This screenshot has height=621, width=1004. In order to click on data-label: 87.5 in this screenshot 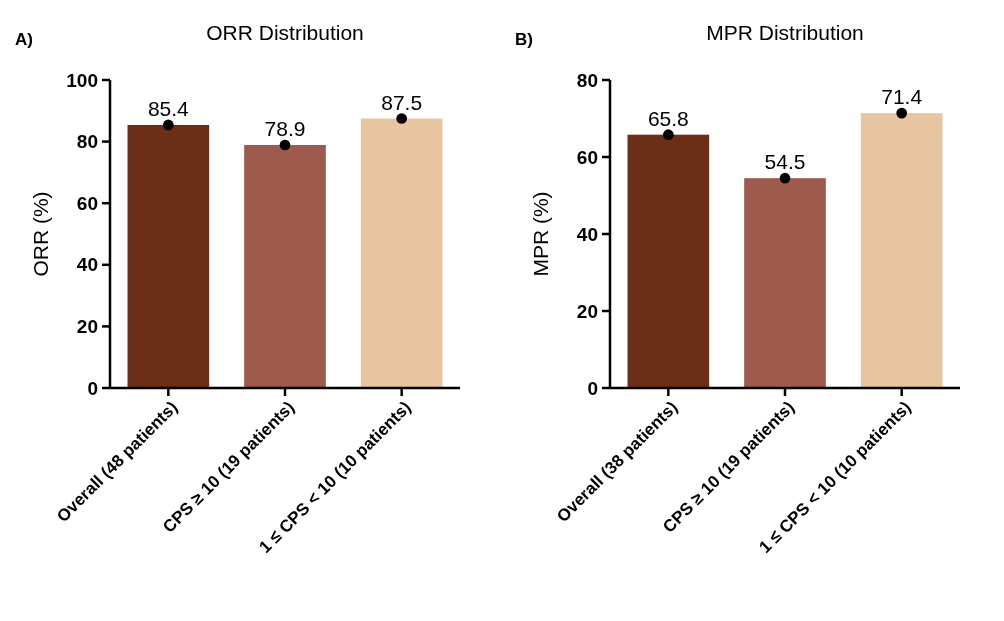, I will do `click(402, 102)`.